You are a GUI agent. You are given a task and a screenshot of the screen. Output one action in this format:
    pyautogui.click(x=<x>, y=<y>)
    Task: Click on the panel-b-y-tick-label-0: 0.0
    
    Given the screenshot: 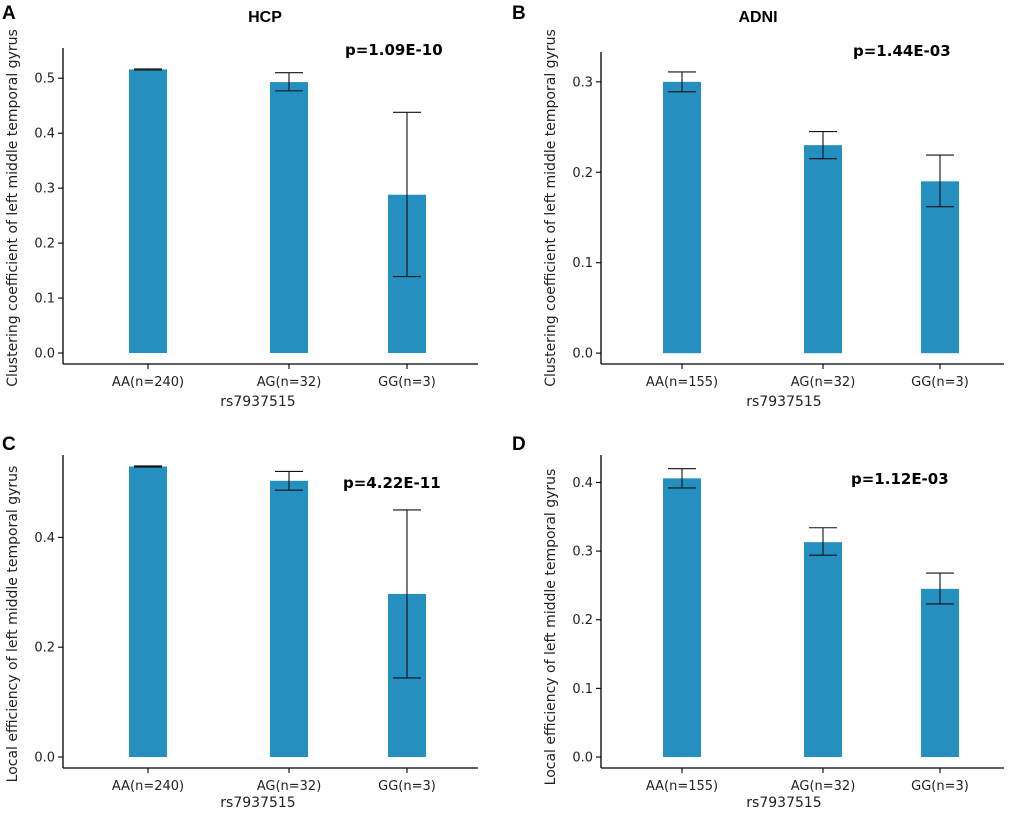 What is the action you would take?
    pyautogui.click(x=582, y=354)
    